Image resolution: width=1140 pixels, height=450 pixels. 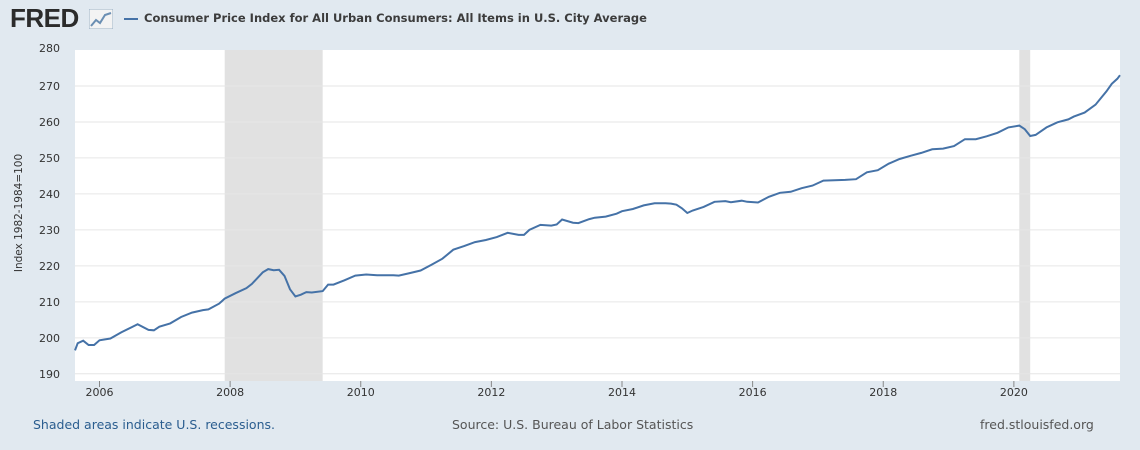 I want to click on legend-line-swatch, so click(x=131, y=19).